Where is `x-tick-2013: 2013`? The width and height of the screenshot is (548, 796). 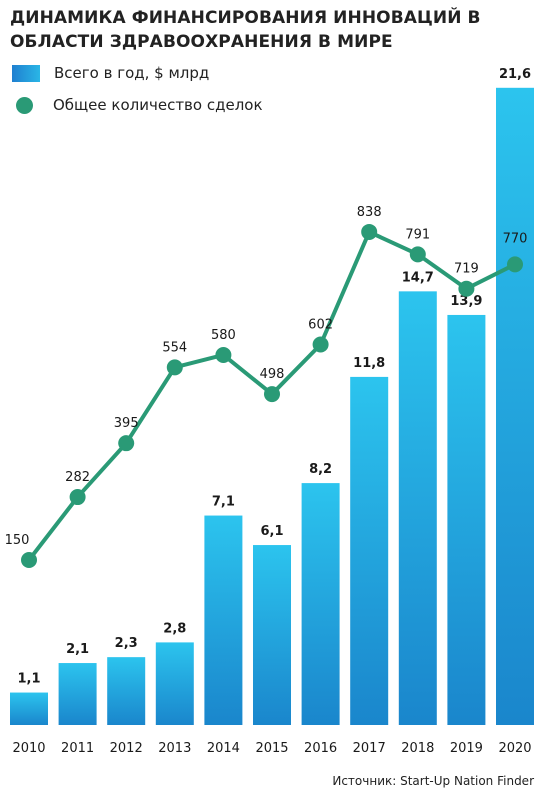 x-tick-2013: 2013 is located at coordinates (174, 748).